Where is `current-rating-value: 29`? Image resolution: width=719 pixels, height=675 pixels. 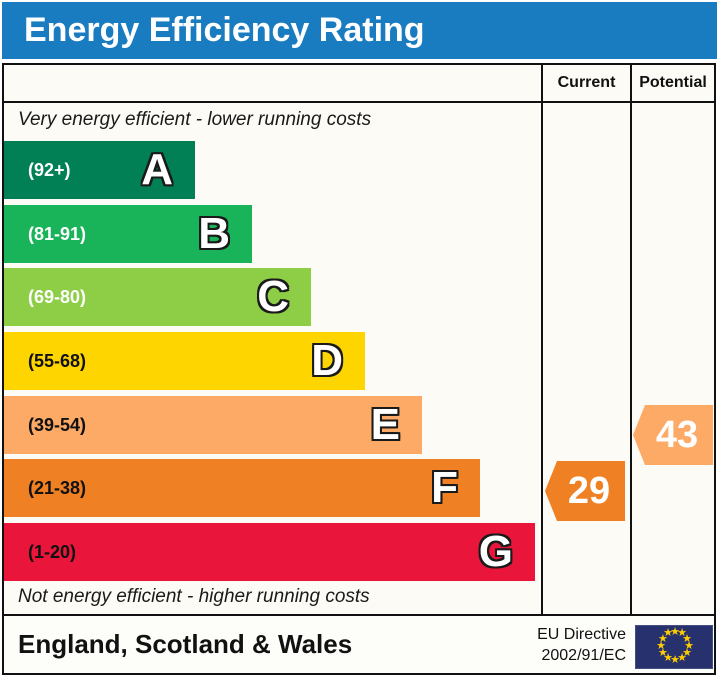
current-rating-value: 29 is located at coordinates (589, 491).